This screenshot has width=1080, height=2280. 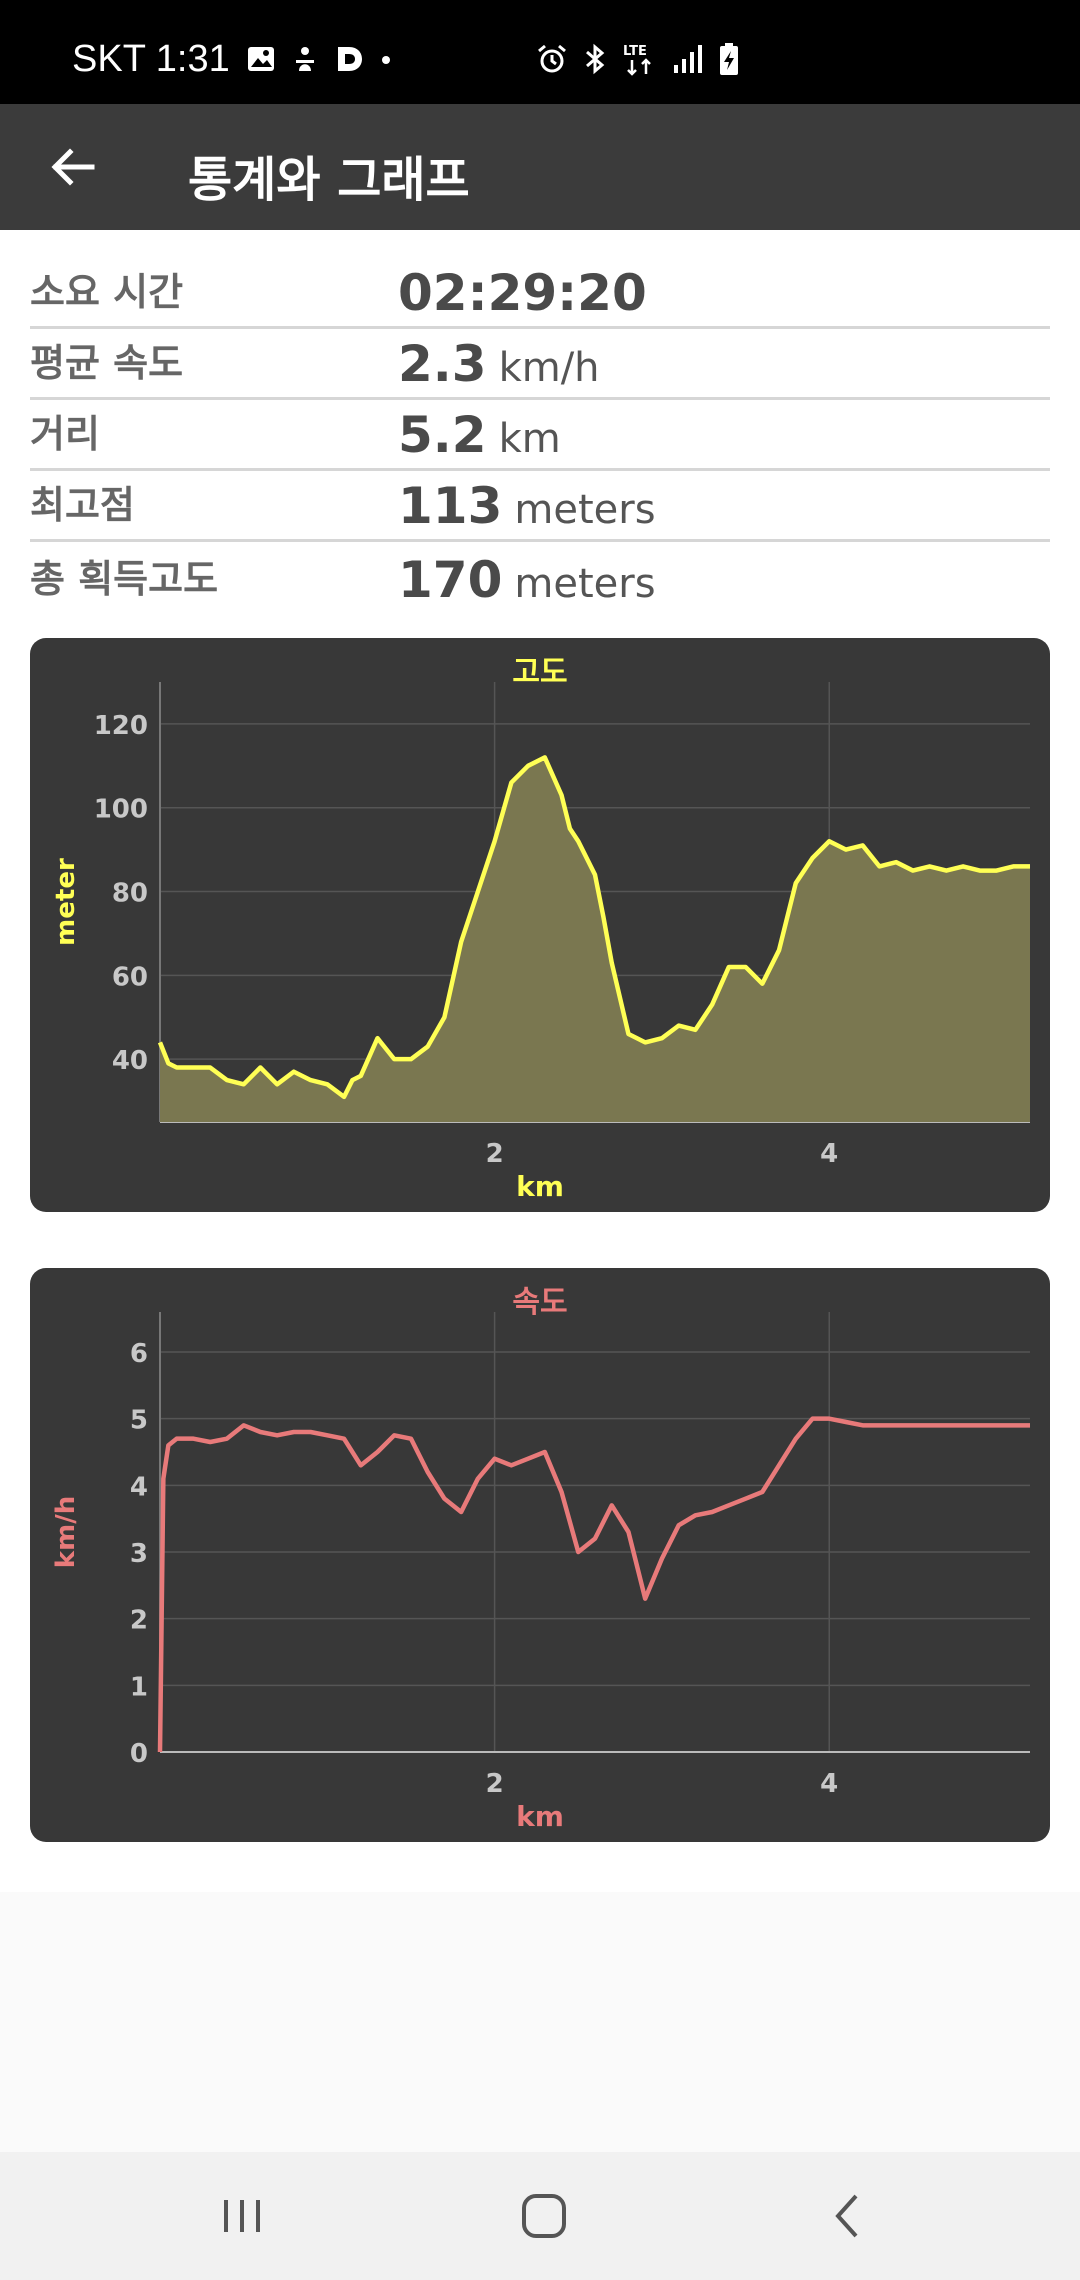 I want to click on stat-label: 최고점, so click(x=82, y=505).